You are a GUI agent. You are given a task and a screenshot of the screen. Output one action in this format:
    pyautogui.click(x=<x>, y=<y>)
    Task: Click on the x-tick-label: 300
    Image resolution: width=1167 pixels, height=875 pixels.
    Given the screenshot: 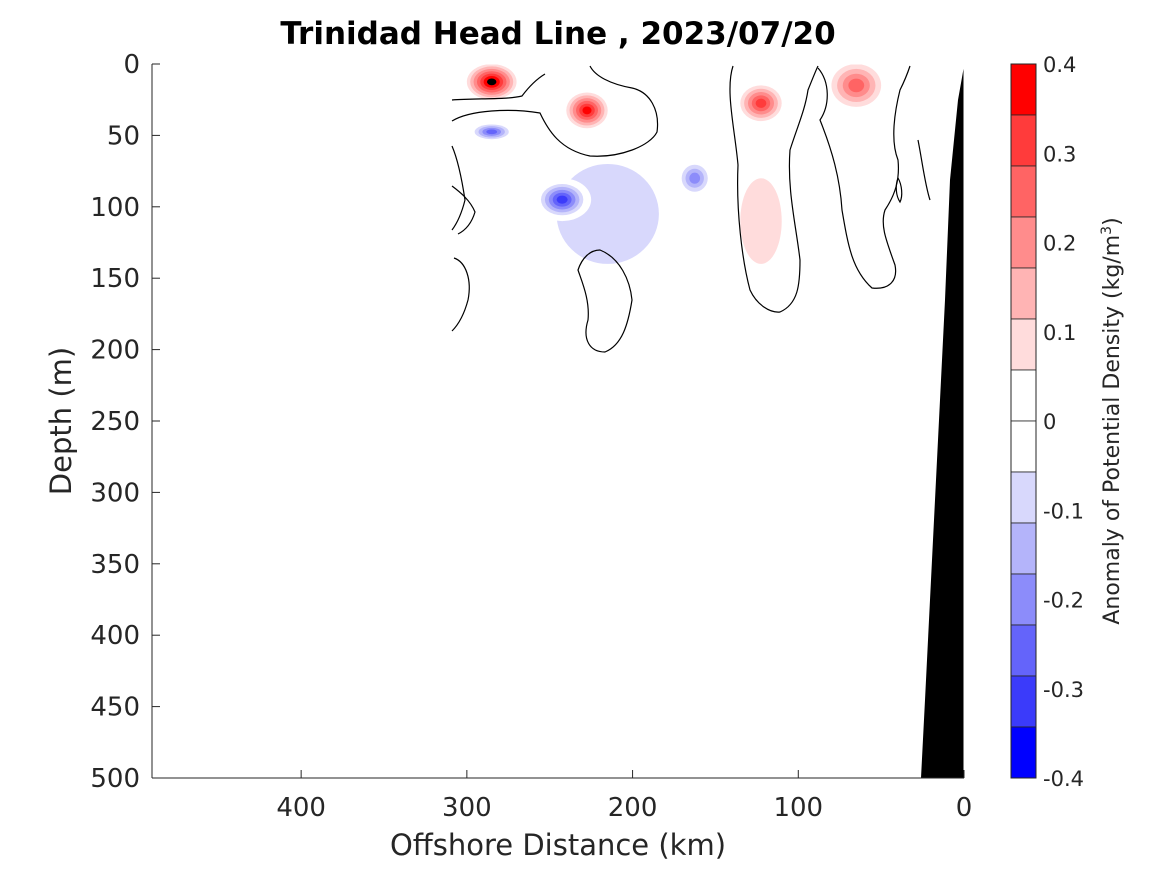 What is the action you would take?
    pyautogui.click(x=467, y=808)
    